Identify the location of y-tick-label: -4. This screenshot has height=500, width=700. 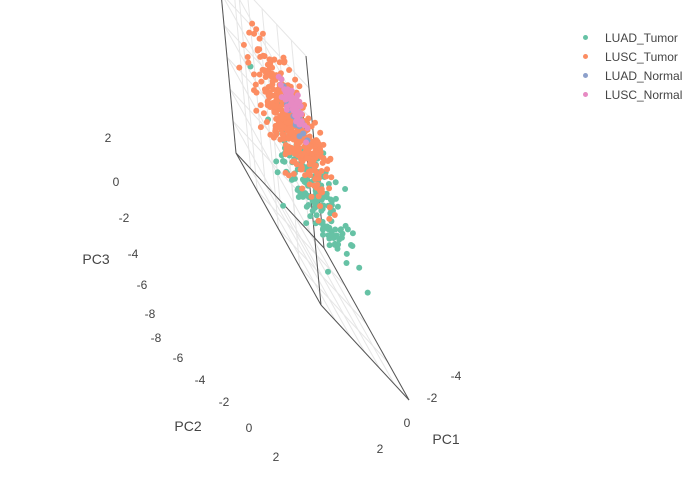
(200, 380).